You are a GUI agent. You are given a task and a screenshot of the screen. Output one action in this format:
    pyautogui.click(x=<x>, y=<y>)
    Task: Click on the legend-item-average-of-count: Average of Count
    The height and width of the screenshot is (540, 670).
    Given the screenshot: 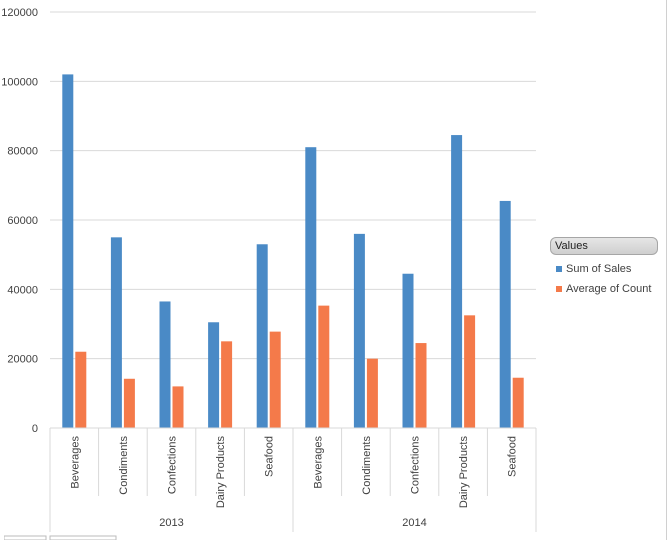 What is the action you would take?
    pyautogui.click(x=607, y=289)
    